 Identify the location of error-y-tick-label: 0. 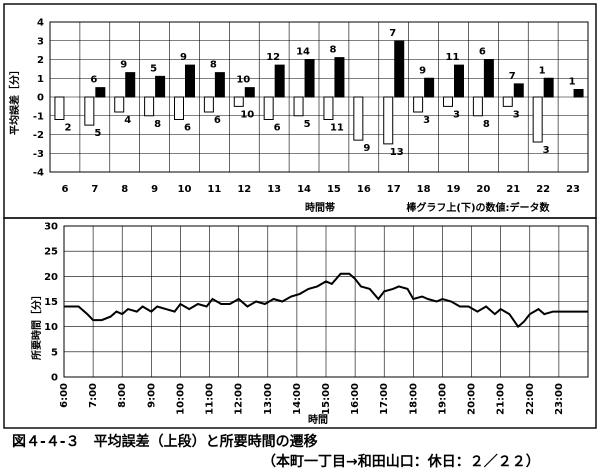
(40, 98).